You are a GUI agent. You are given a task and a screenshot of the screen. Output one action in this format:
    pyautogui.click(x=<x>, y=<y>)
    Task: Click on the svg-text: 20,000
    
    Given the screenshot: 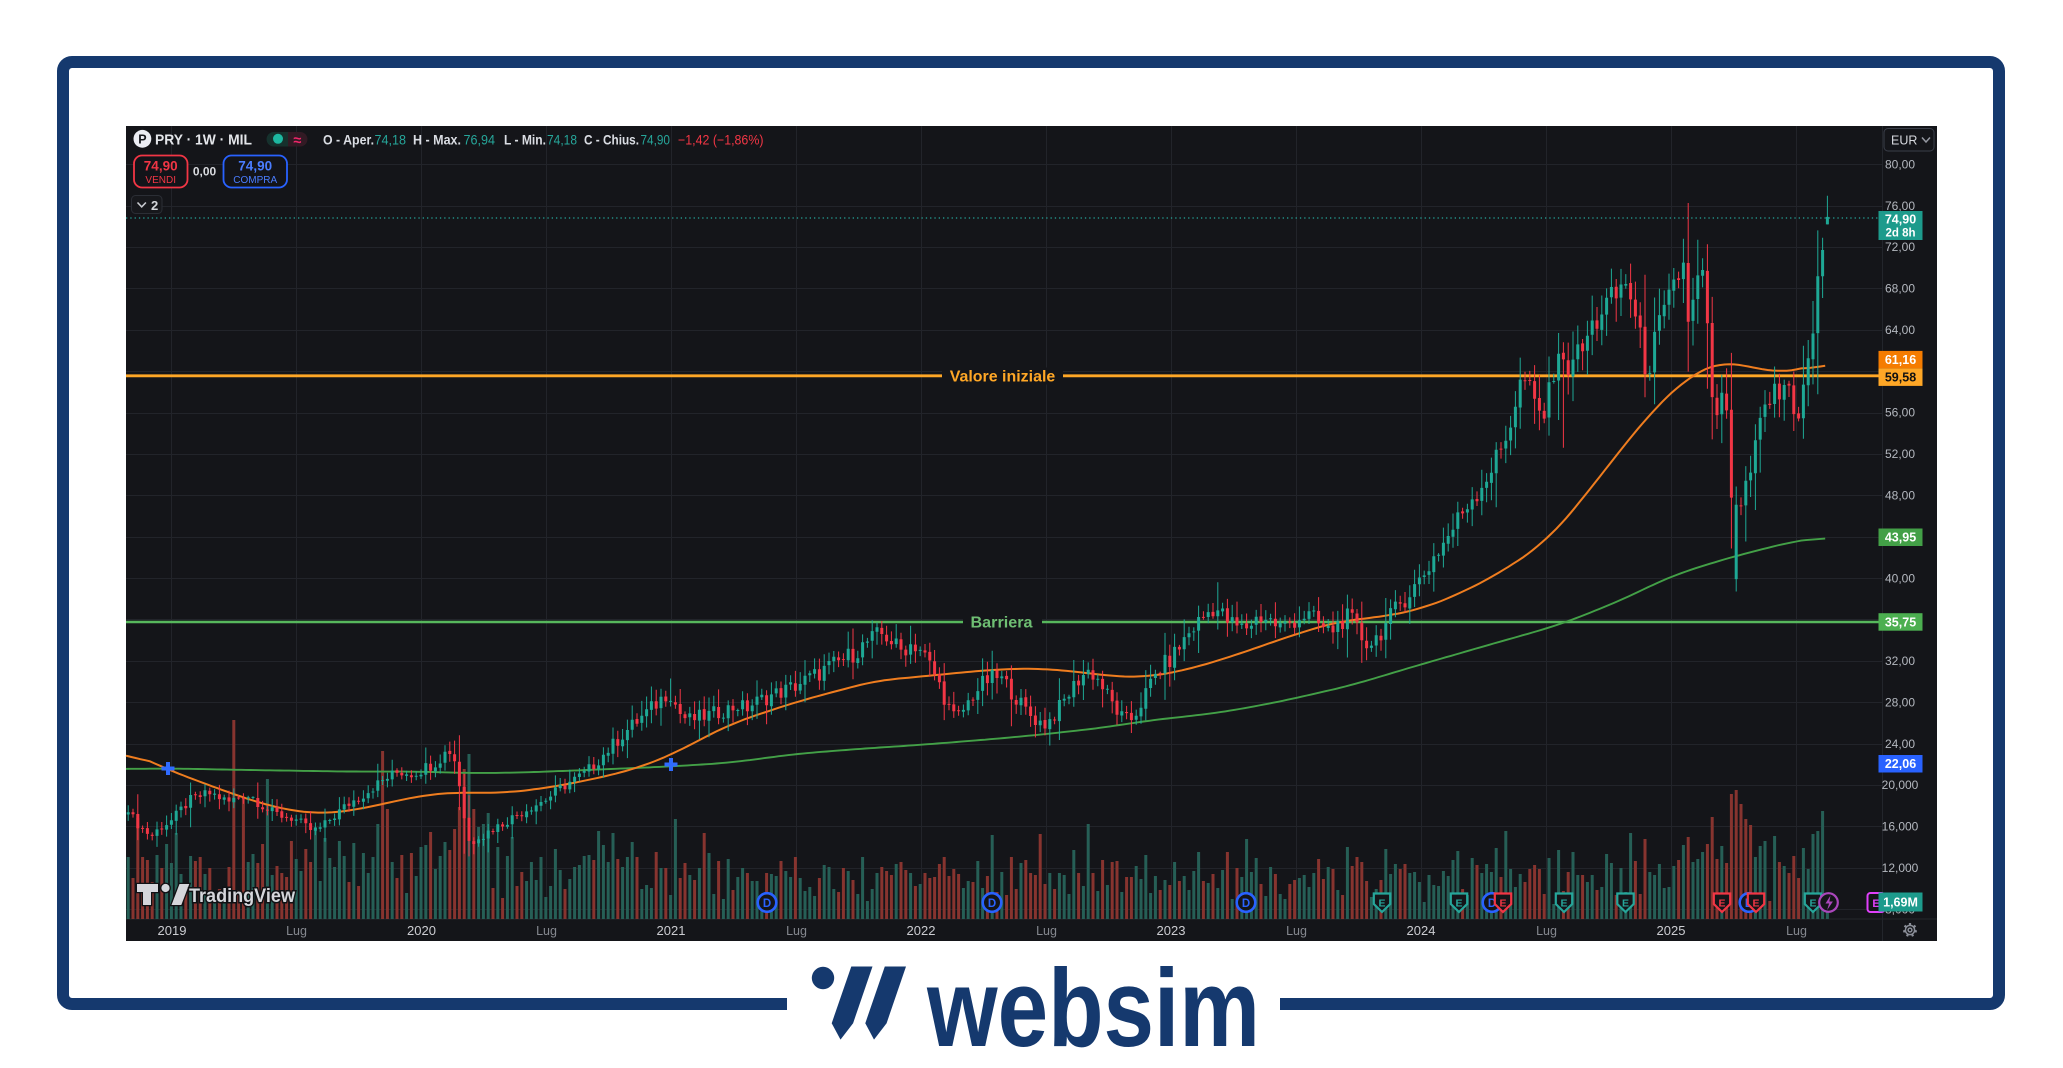 What is the action you would take?
    pyautogui.click(x=1900, y=785)
    